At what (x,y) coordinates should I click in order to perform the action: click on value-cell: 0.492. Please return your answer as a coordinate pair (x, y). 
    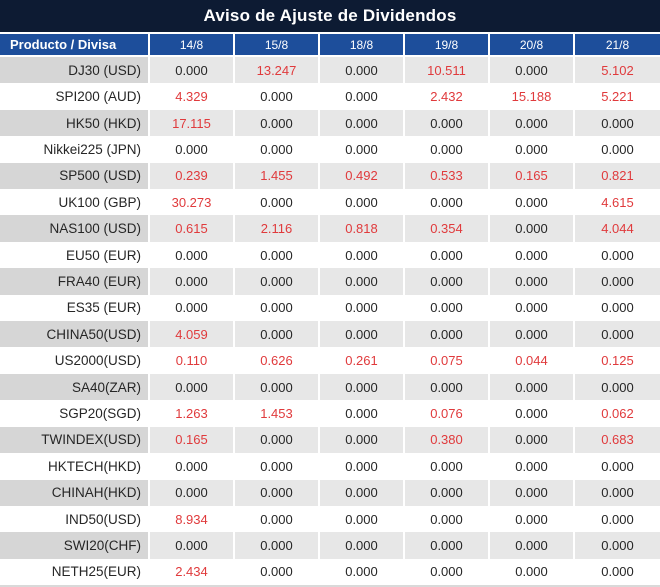
    Looking at the image, I should click on (362, 176).